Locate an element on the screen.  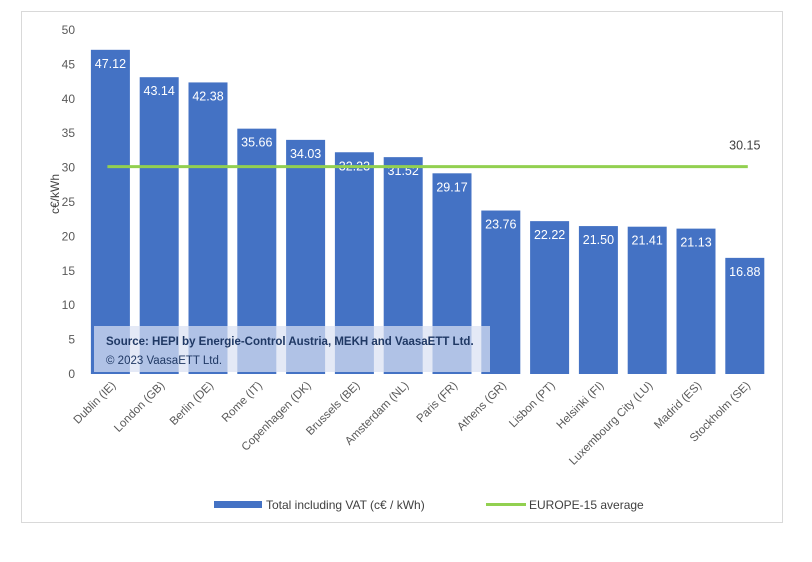
y-tick-label: 35 is located at coordinates (69, 133).